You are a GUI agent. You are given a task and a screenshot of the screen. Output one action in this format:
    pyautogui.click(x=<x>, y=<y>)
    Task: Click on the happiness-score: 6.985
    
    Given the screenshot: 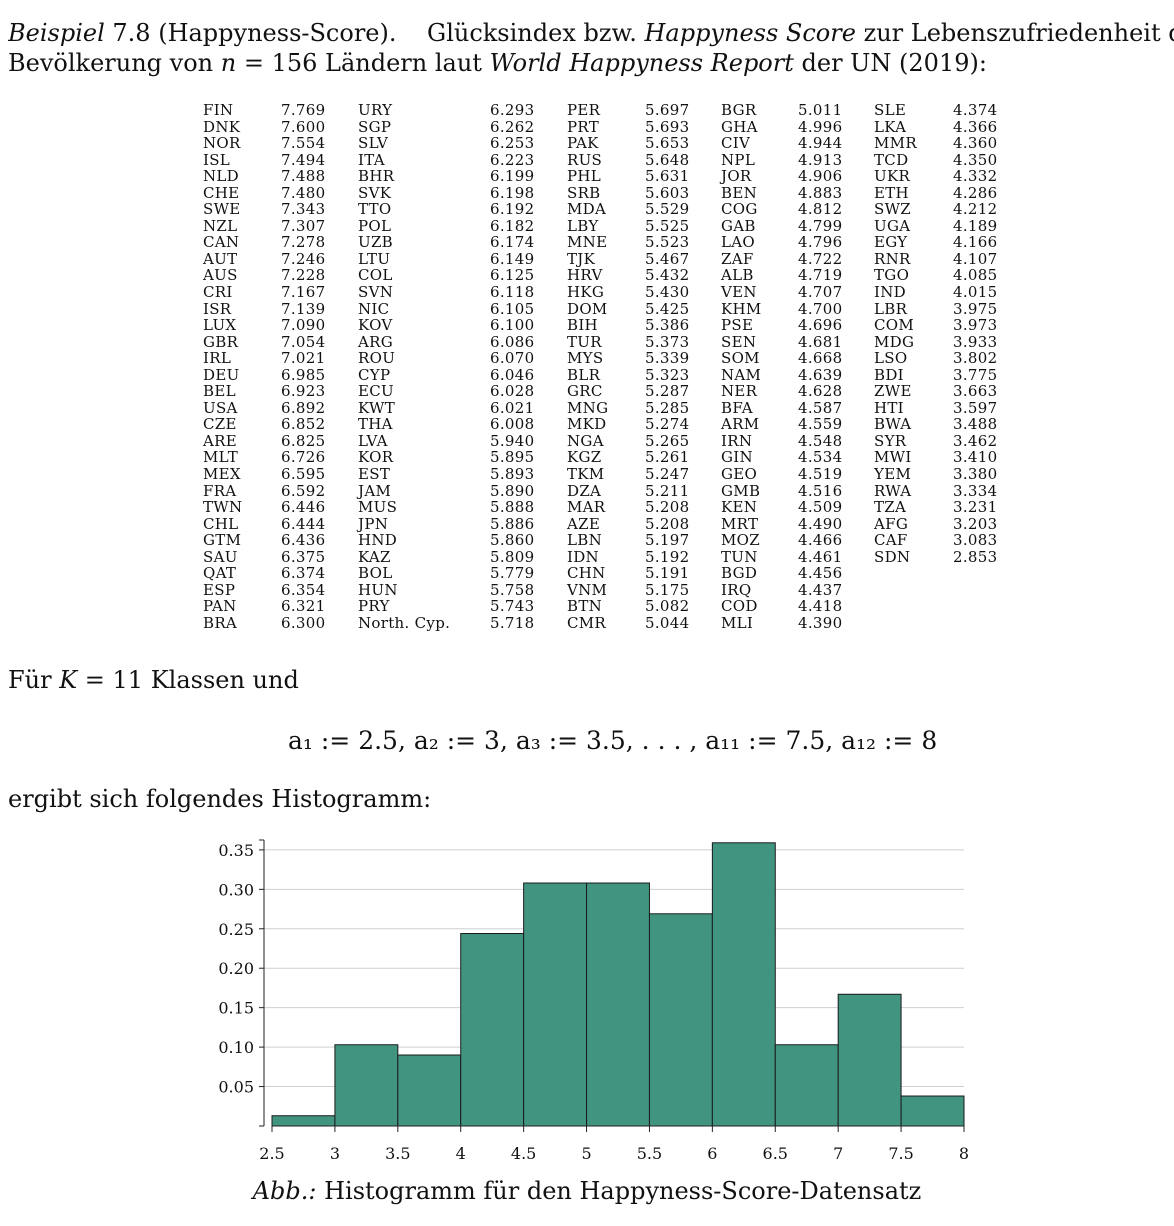 What is the action you would take?
    pyautogui.click(x=303, y=374)
    